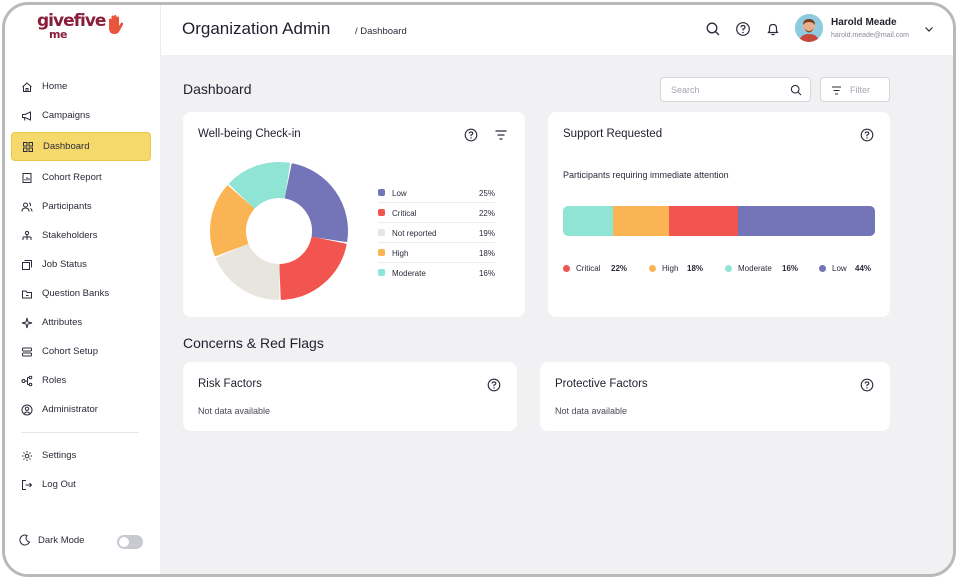 The image size is (958, 579). I want to click on sidebar-item-label: Dashboard, so click(66, 146).